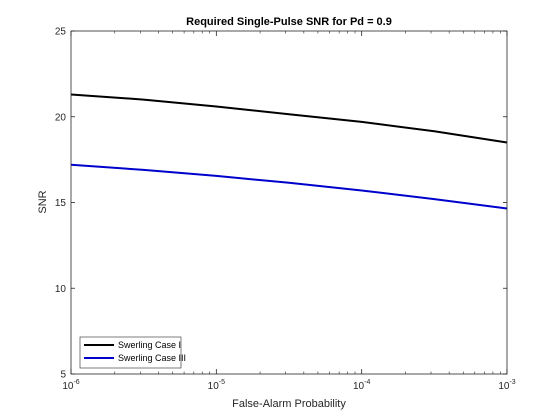 The height and width of the screenshot is (420, 560). Describe the element at coordinates (63, 375) in the screenshot. I see `y-tick-label: 5` at that location.